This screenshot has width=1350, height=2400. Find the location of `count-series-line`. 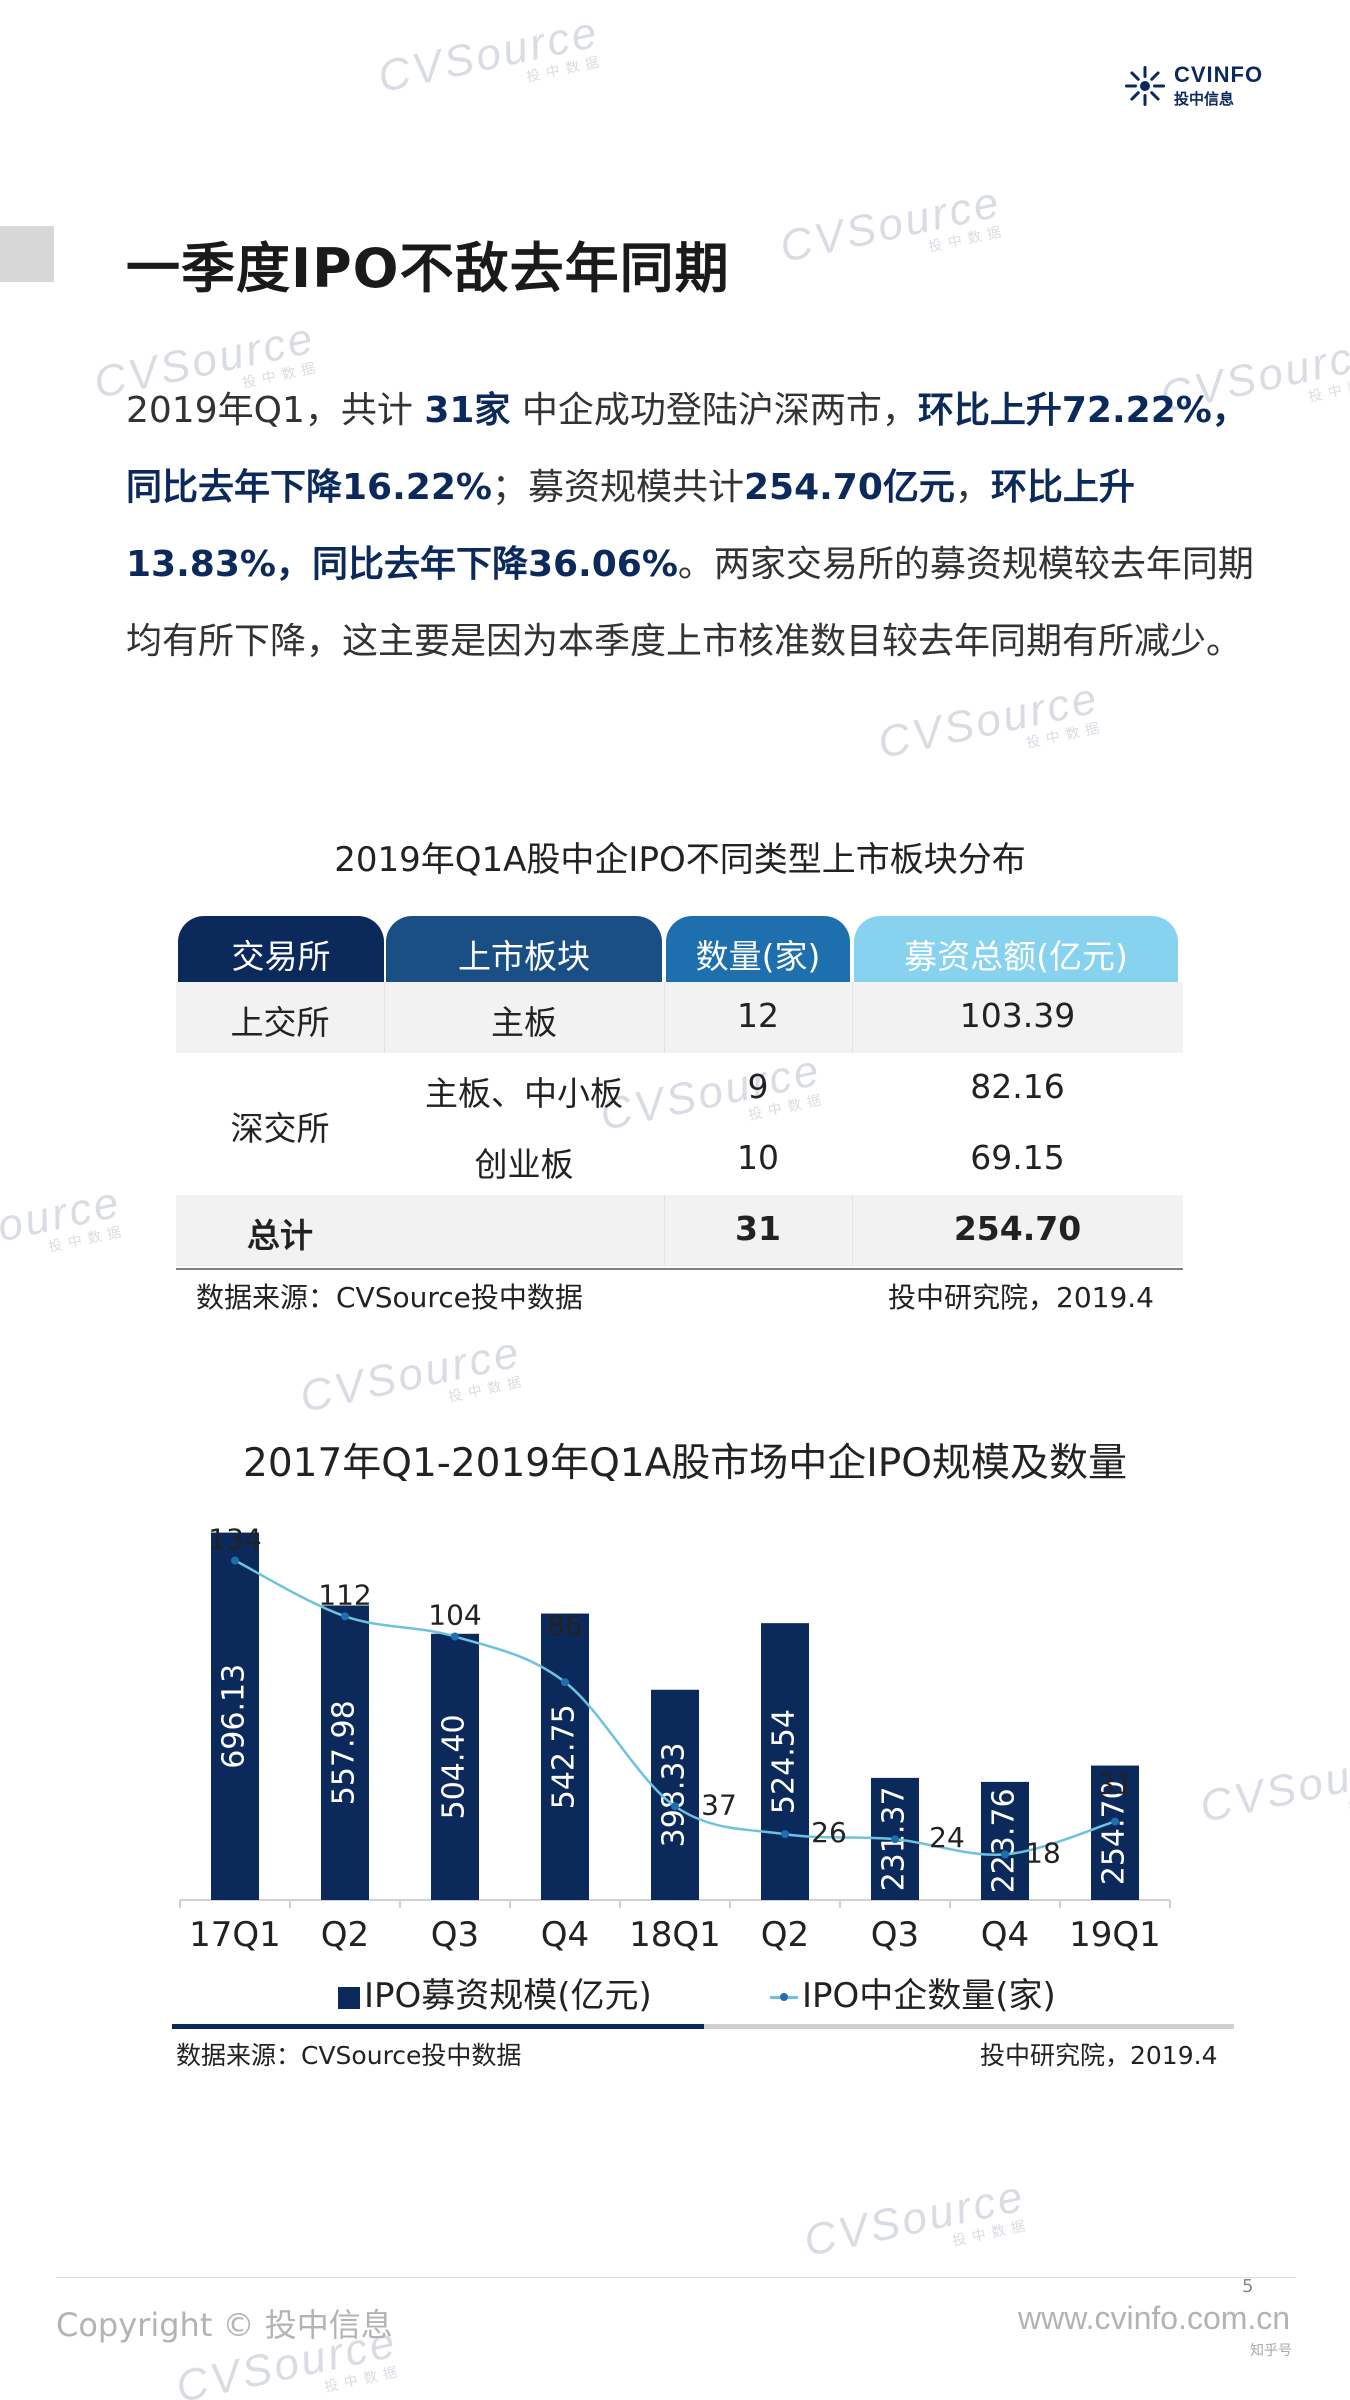

count-series-line is located at coordinates (675, 1708).